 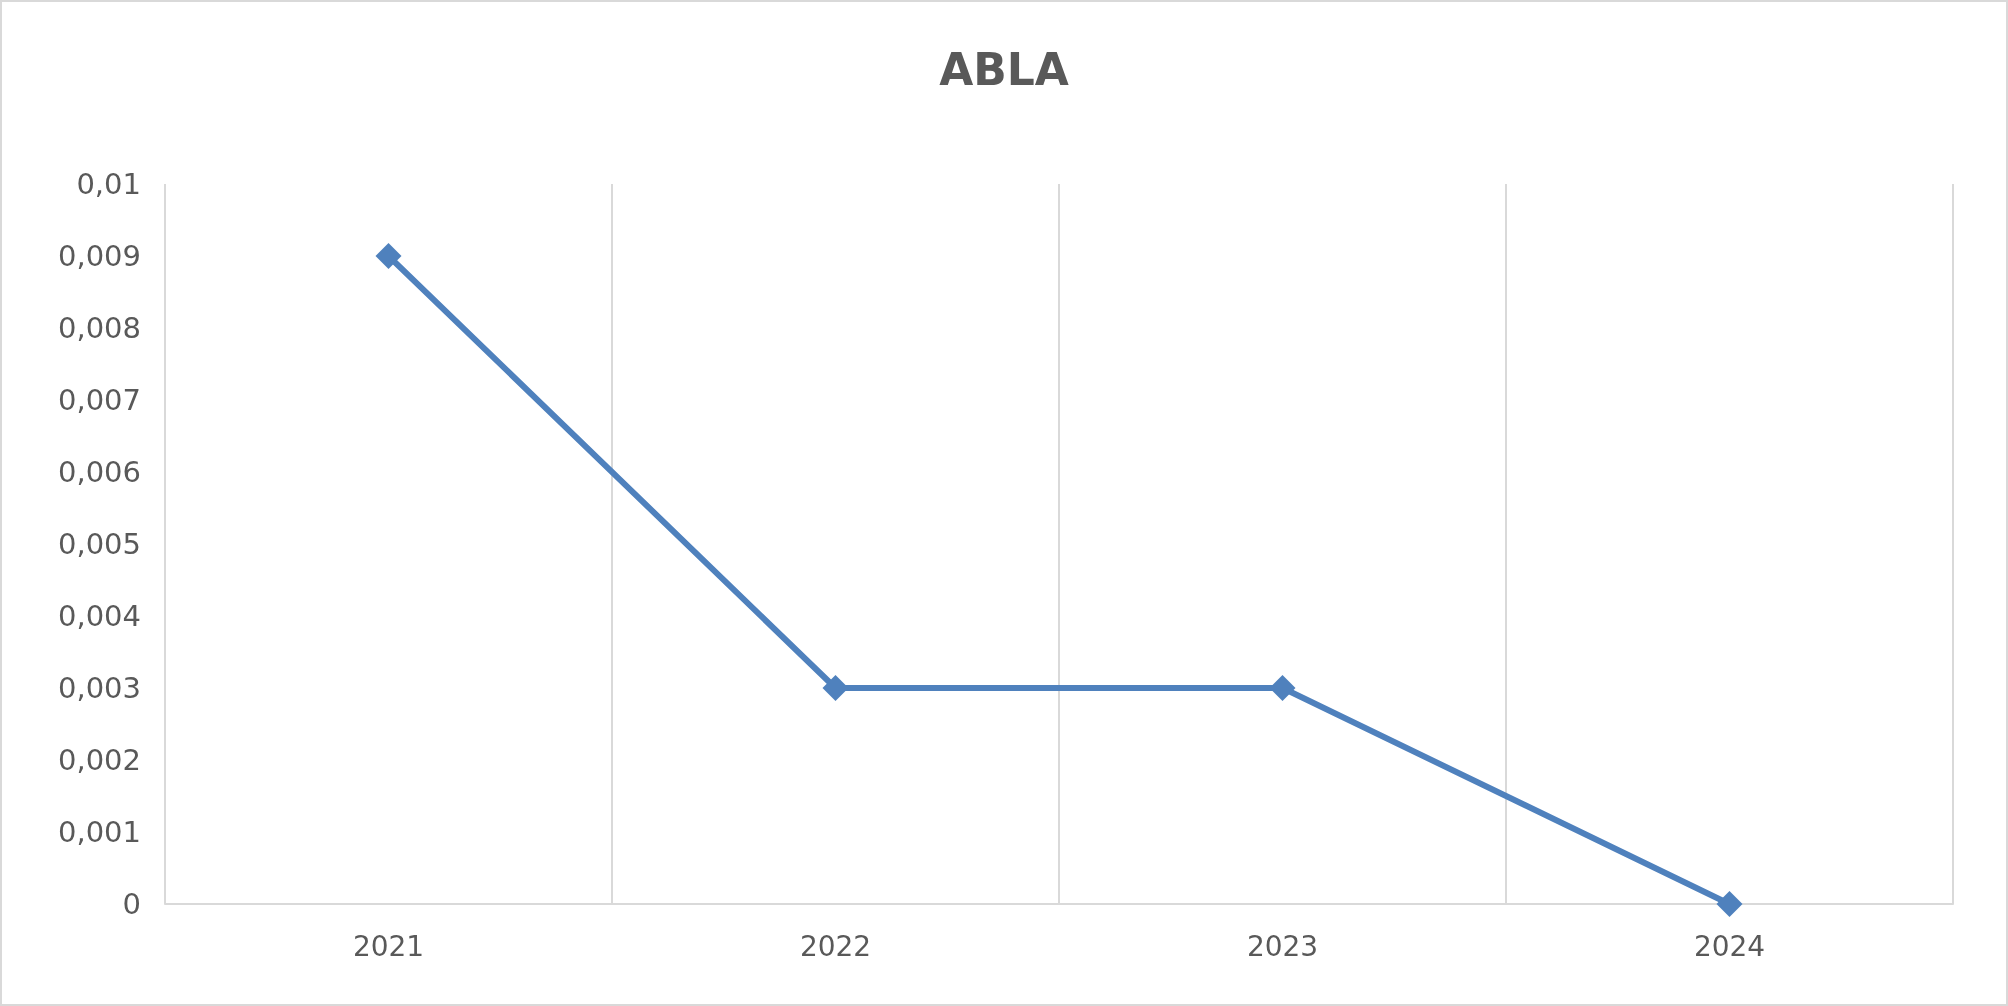 I want to click on y-tick-label: 0,007, so click(x=99, y=400).